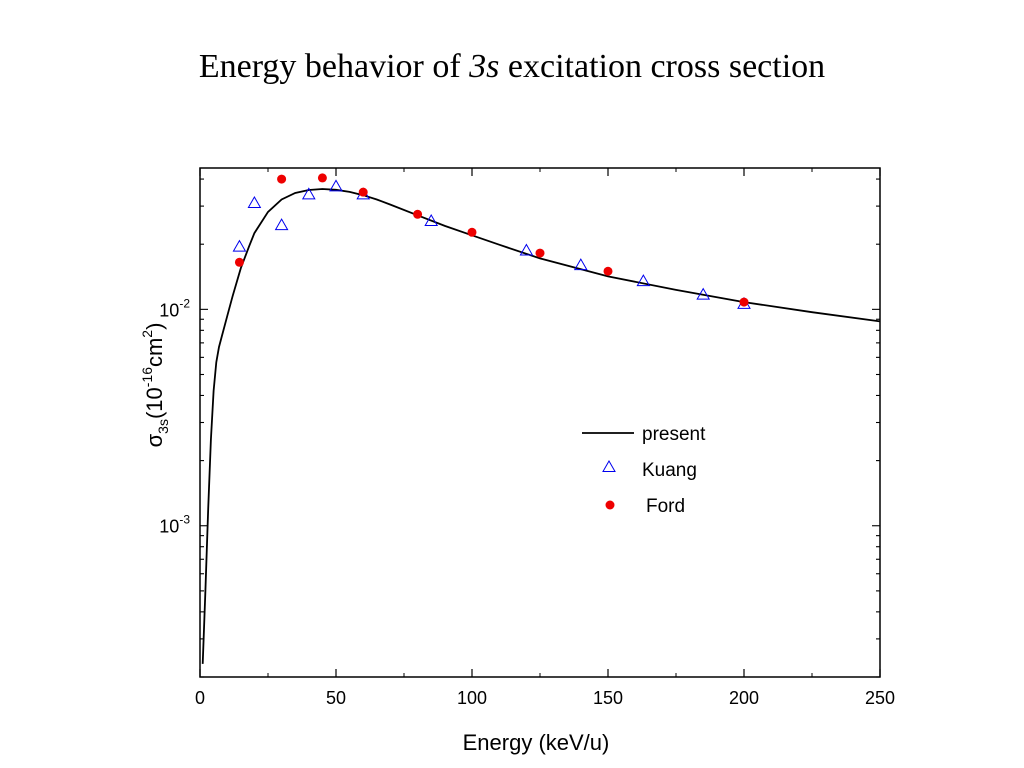  Describe the element at coordinates (669, 470) in the screenshot. I see `legend-label-kuang: Kuang` at that location.